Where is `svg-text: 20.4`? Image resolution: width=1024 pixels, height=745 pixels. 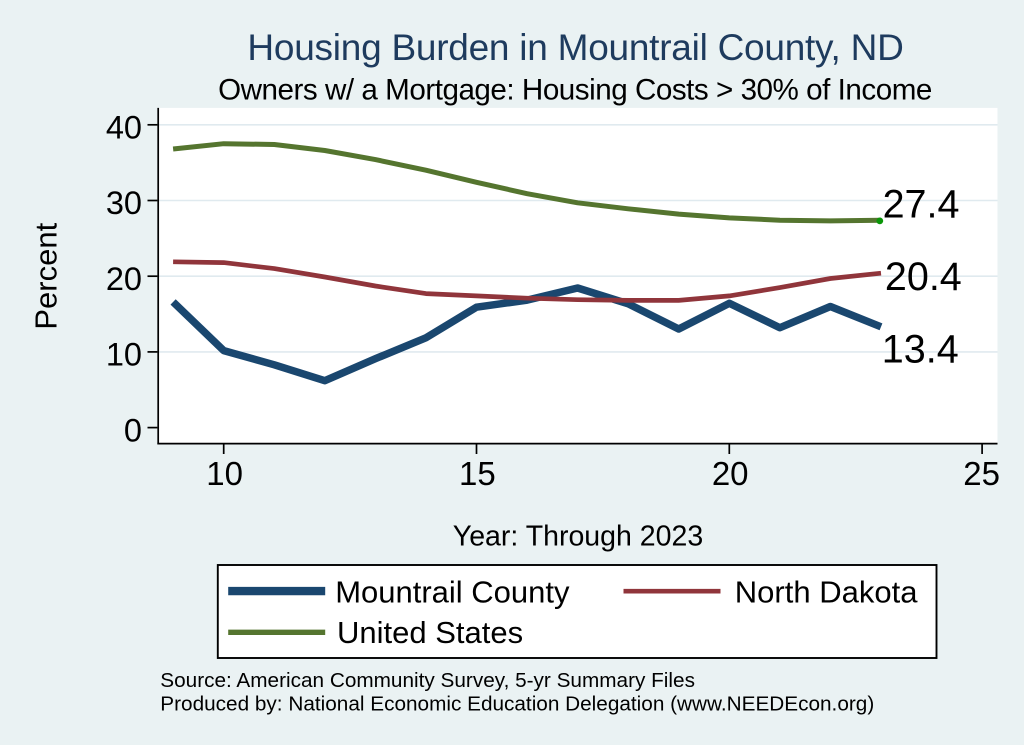
svg-text: 20.4 is located at coordinates (923, 277).